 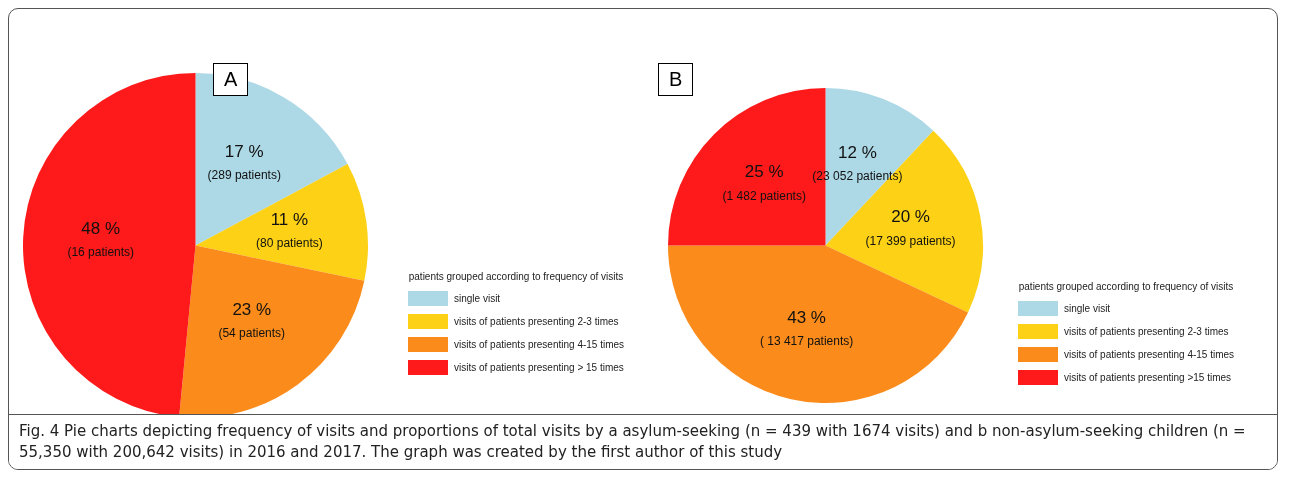 What do you see at coordinates (676, 79) in the screenshot?
I see `chart-title: B` at bounding box center [676, 79].